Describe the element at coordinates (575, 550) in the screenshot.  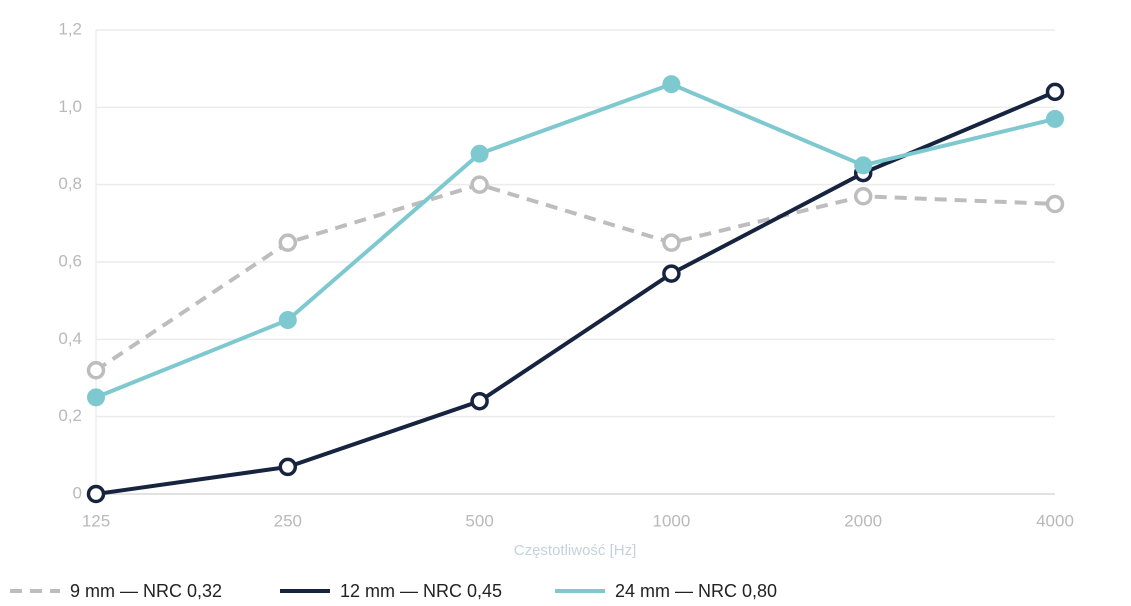
I see `x-axis-label: Częstotliwość [Hz]` at that location.